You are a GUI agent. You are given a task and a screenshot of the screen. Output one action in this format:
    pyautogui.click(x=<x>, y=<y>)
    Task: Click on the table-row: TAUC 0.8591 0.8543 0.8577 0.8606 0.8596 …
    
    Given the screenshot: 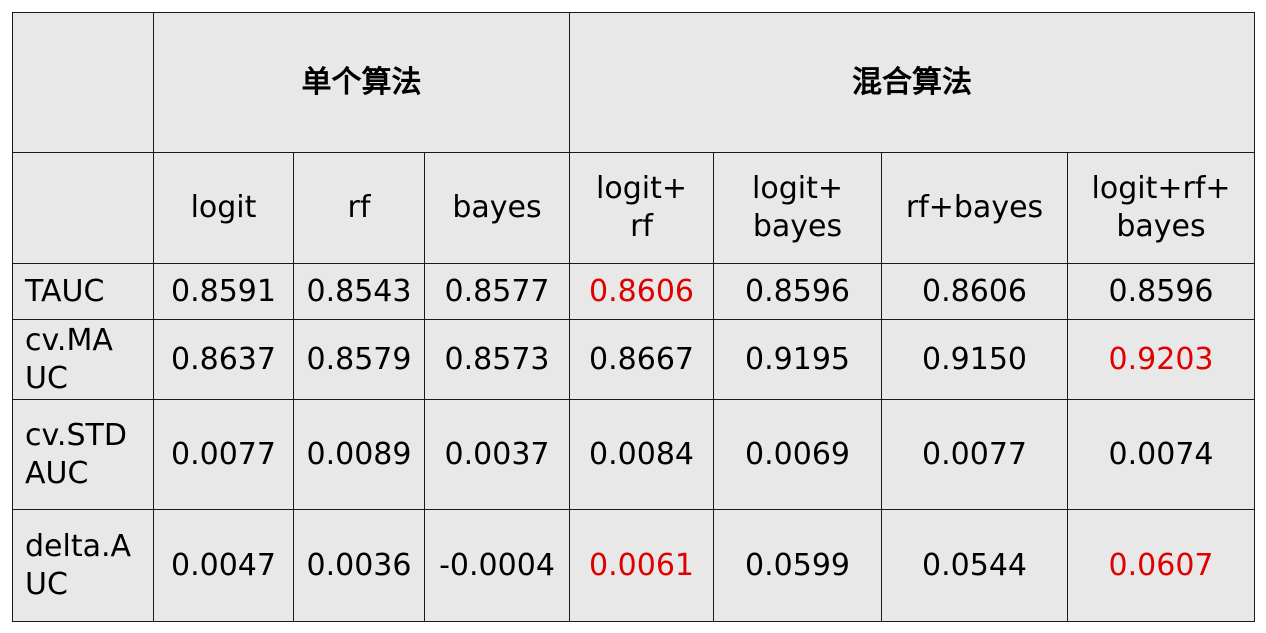 What is the action you would take?
    pyautogui.click(x=634, y=291)
    